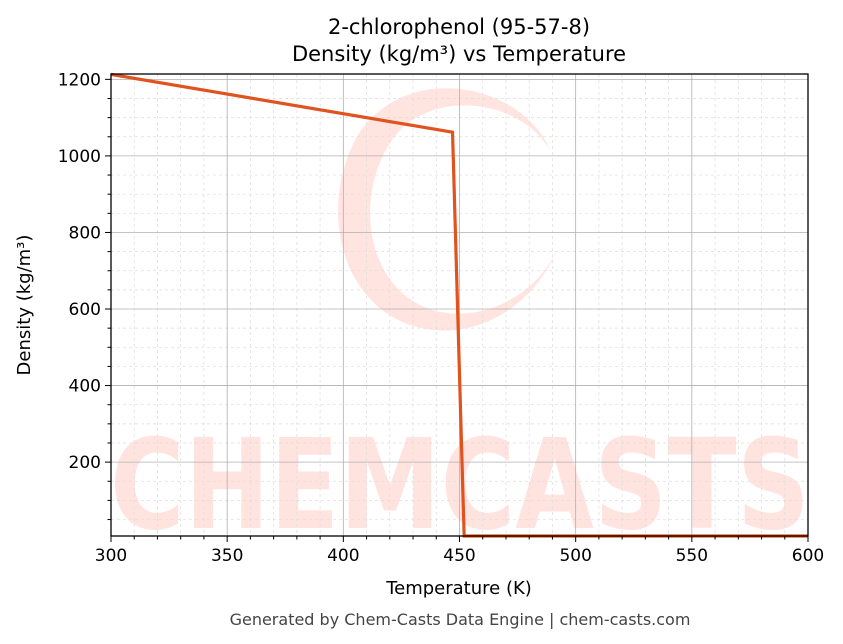  Describe the element at coordinates (79, 157) in the screenshot. I see `y-tick-label: 1000` at that location.